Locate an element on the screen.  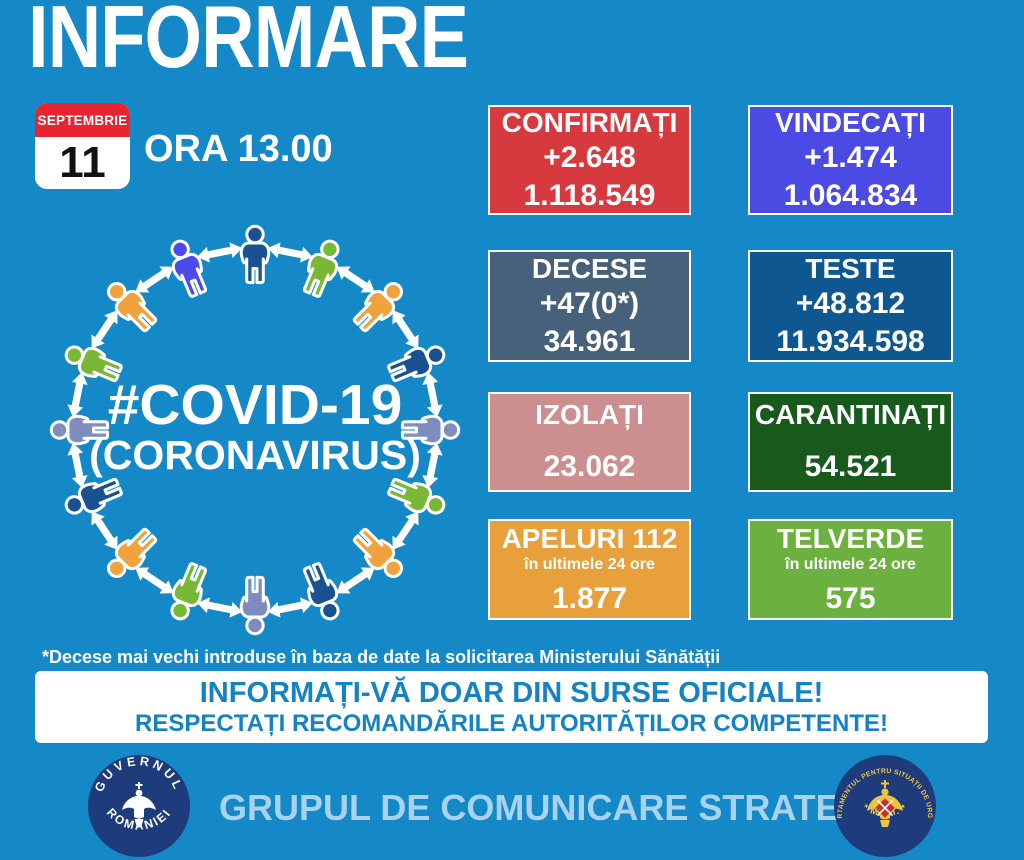
stat-delta: +48.812 is located at coordinates (850, 304).